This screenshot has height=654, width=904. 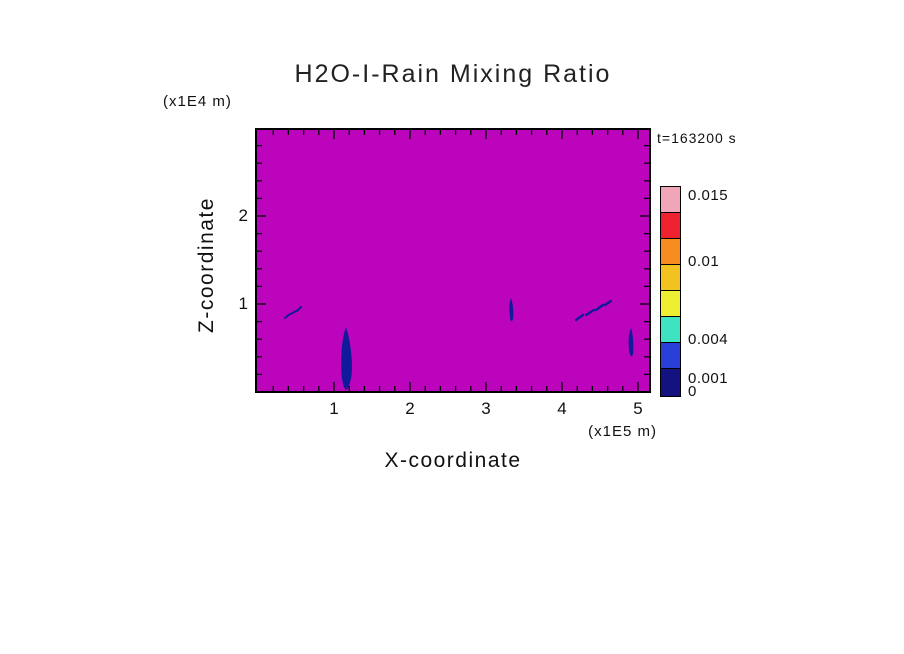 What do you see at coordinates (622, 431) in the screenshot?
I see `x-axis-units-label: (x1E5 m)` at bounding box center [622, 431].